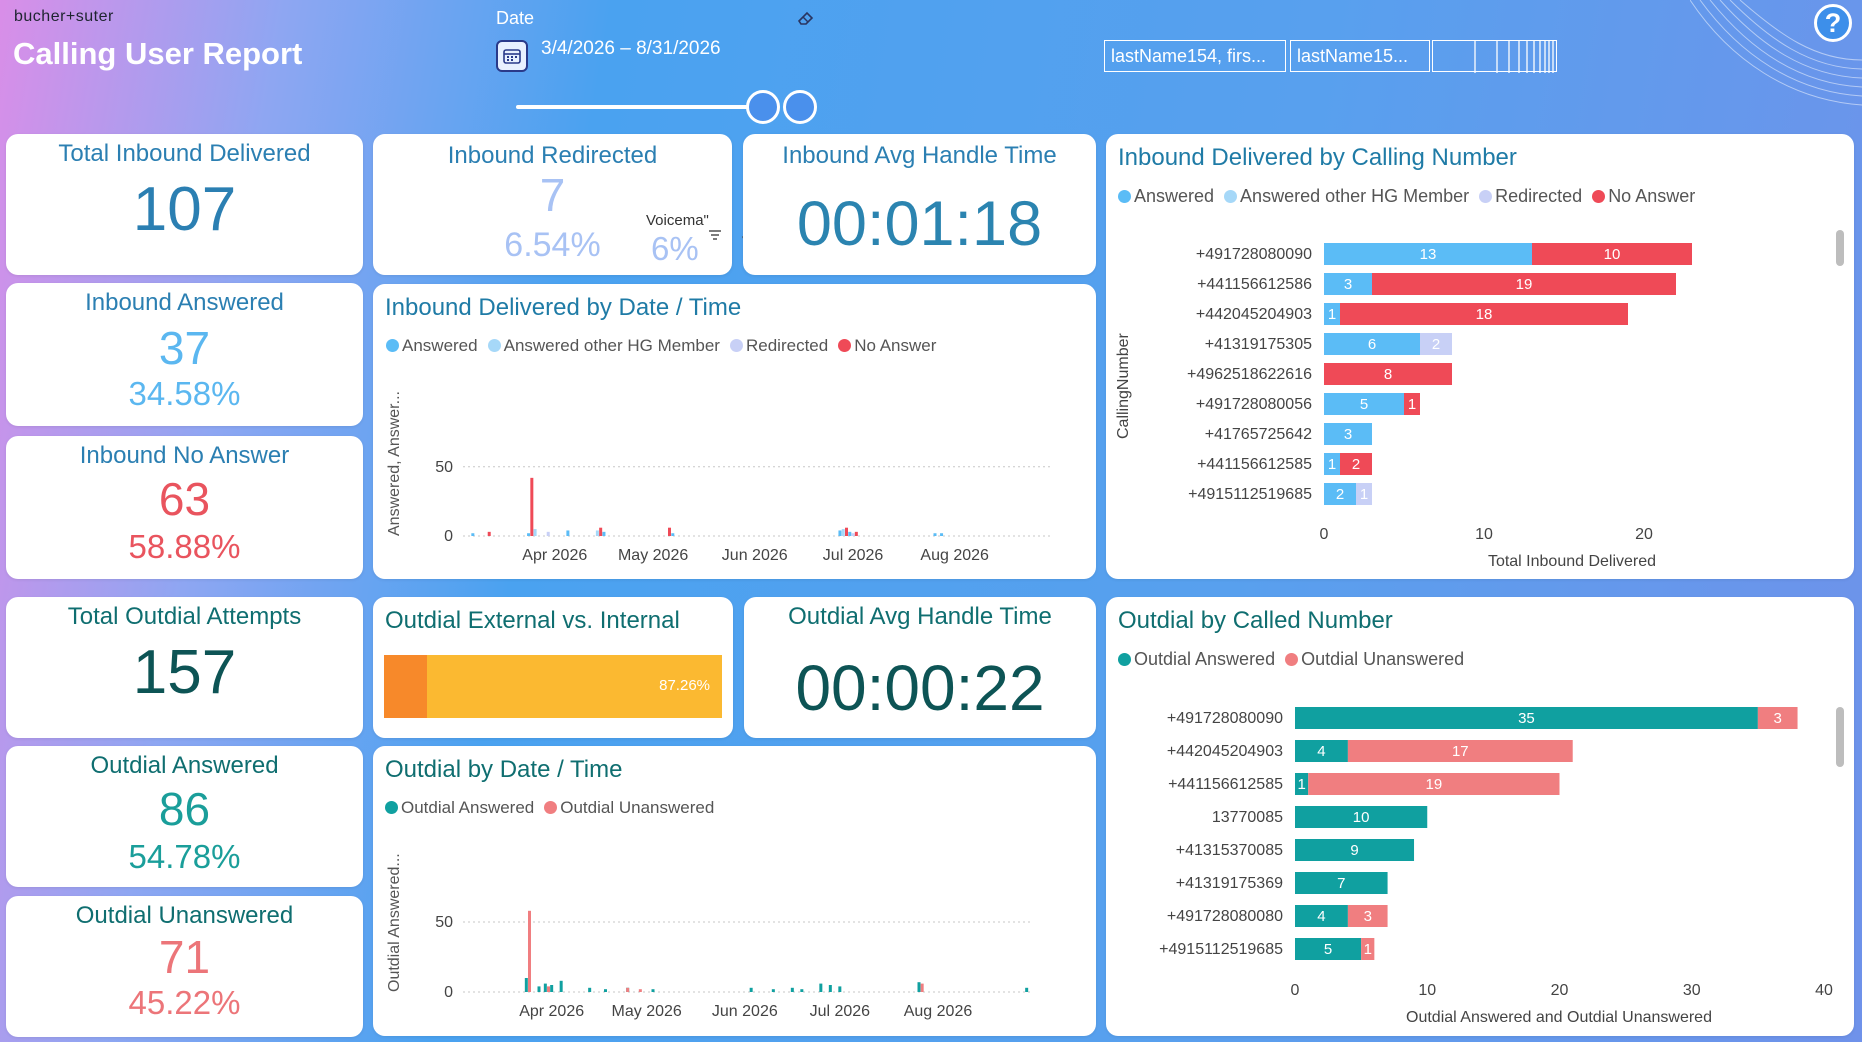  I want to click on user-filter-more-chips, so click(1494, 56).